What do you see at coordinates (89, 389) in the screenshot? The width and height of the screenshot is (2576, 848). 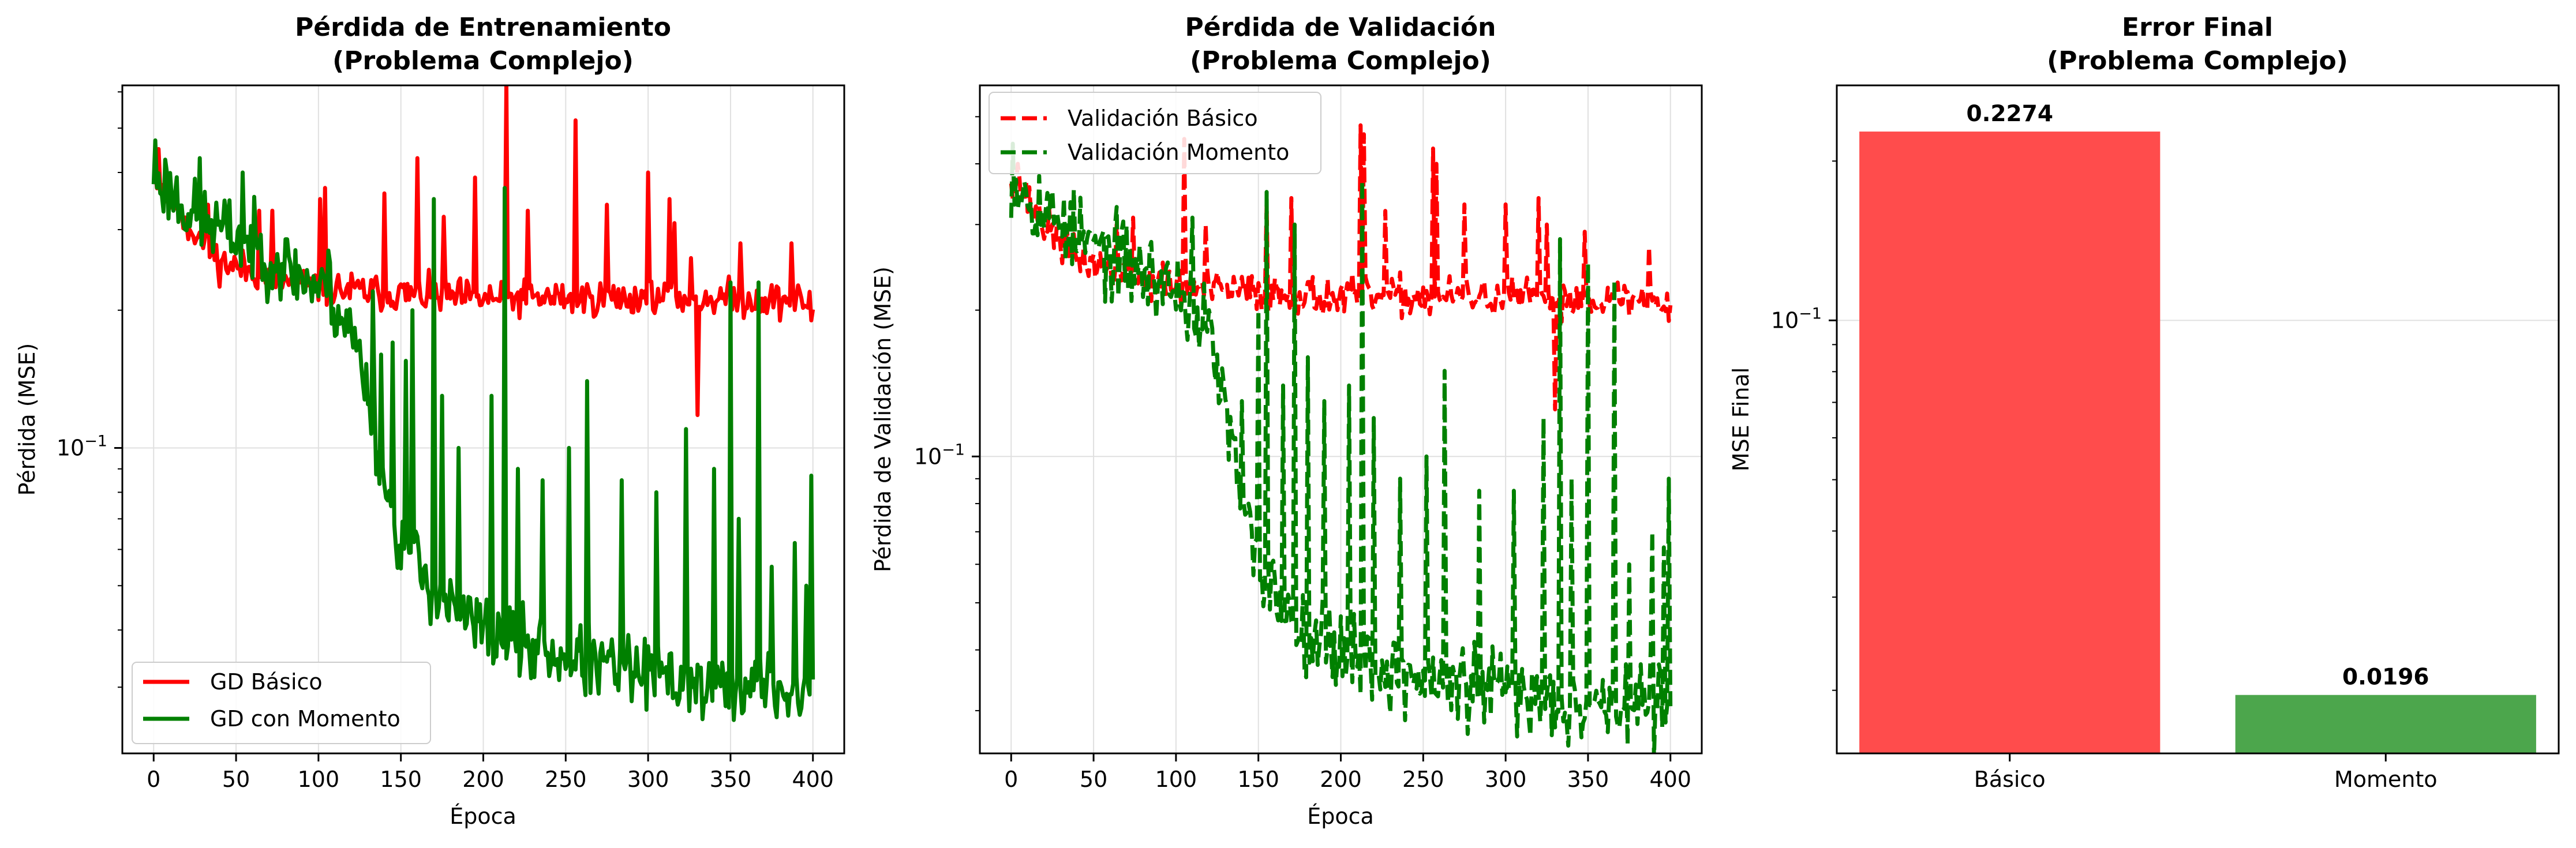 I see `training-y-axis: 10−1` at bounding box center [89, 389].